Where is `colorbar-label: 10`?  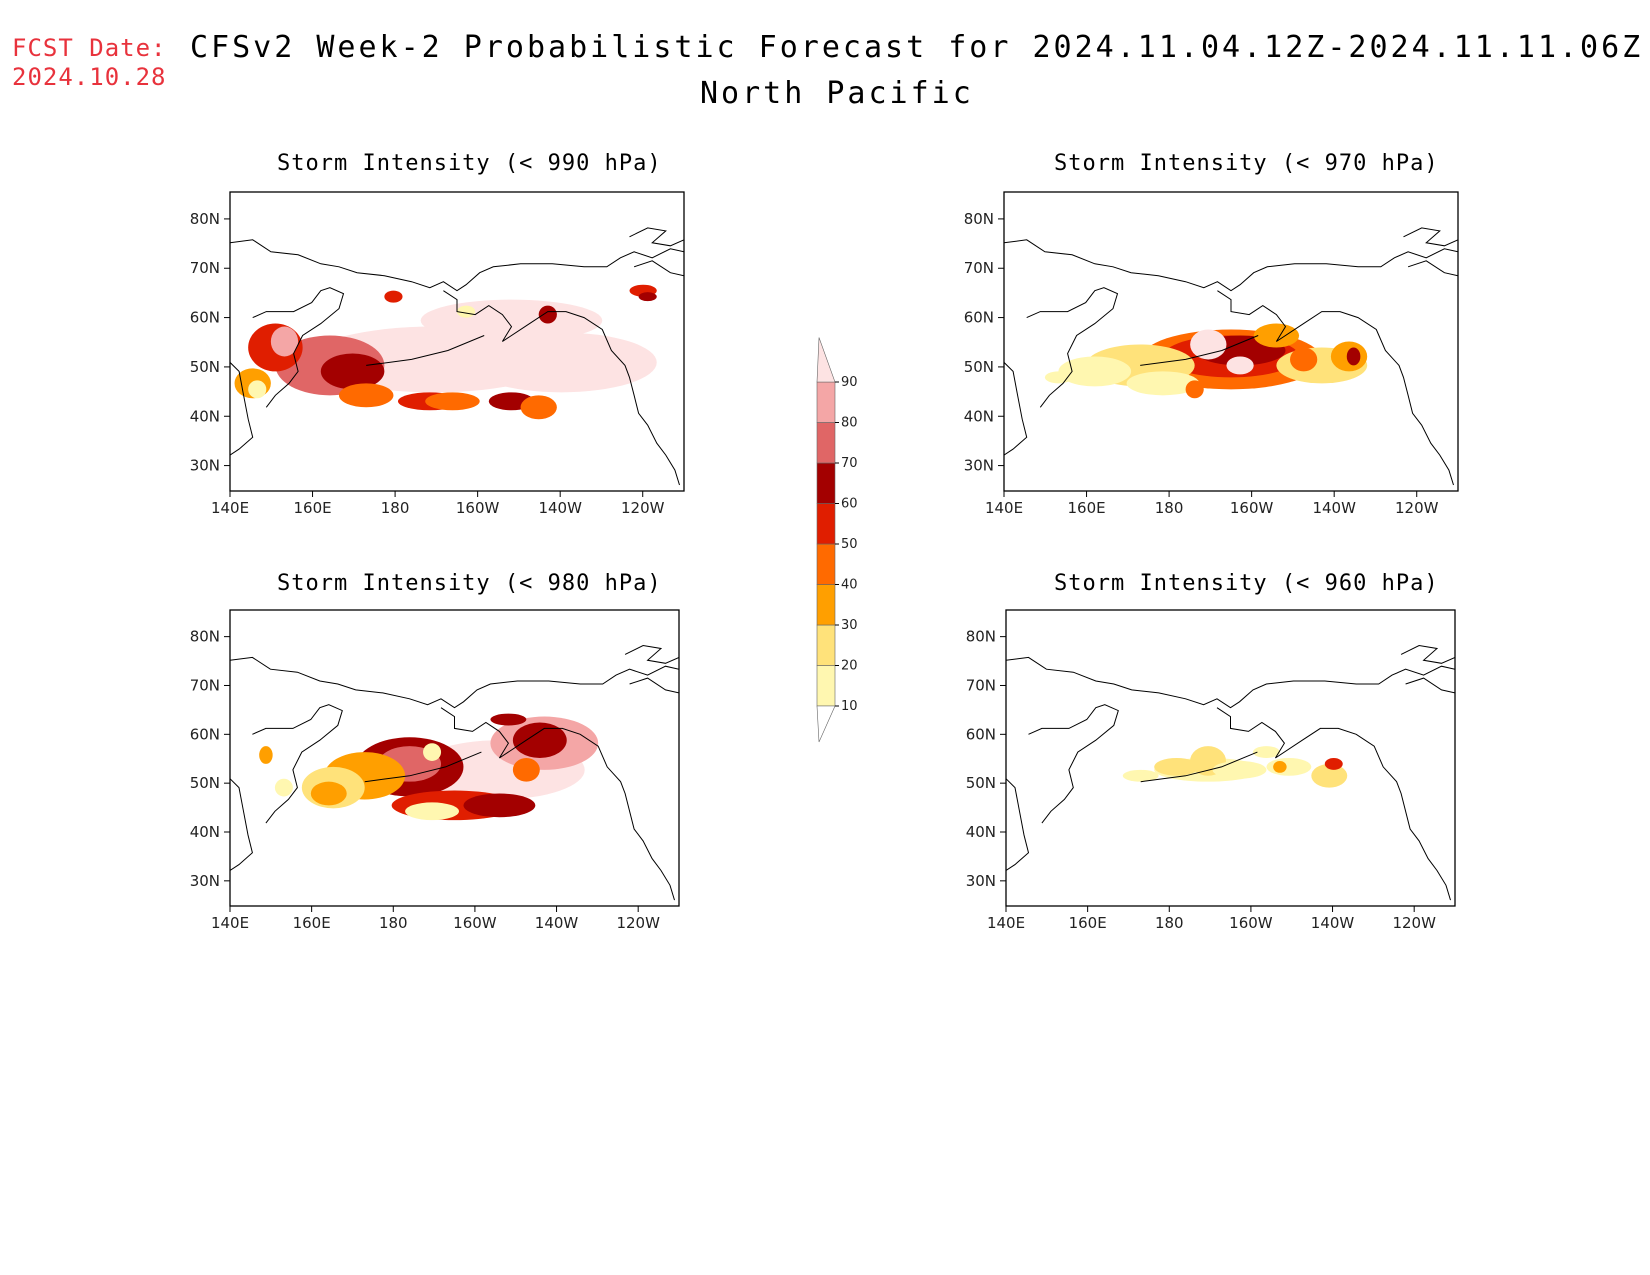 colorbar-label: 10 is located at coordinates (849, 706).